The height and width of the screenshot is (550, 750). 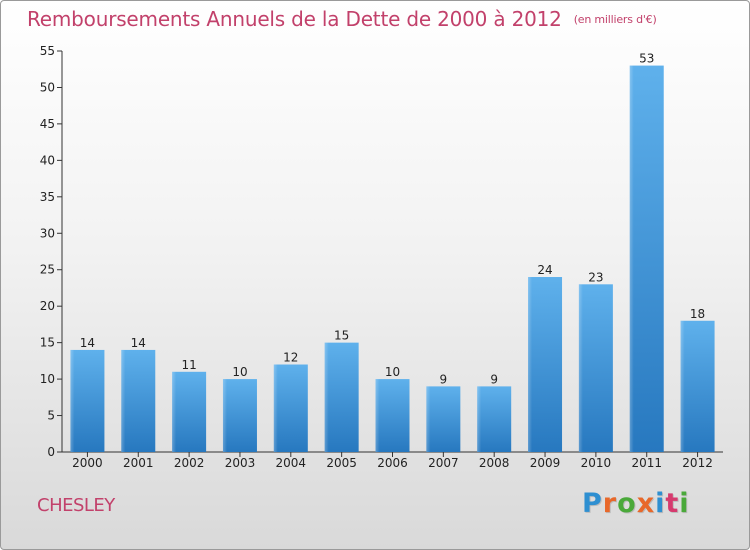 What do you see at coordinates (646, 503) in the screenshot?
I see `logo-letter: x` at bounding box center [646, 503].